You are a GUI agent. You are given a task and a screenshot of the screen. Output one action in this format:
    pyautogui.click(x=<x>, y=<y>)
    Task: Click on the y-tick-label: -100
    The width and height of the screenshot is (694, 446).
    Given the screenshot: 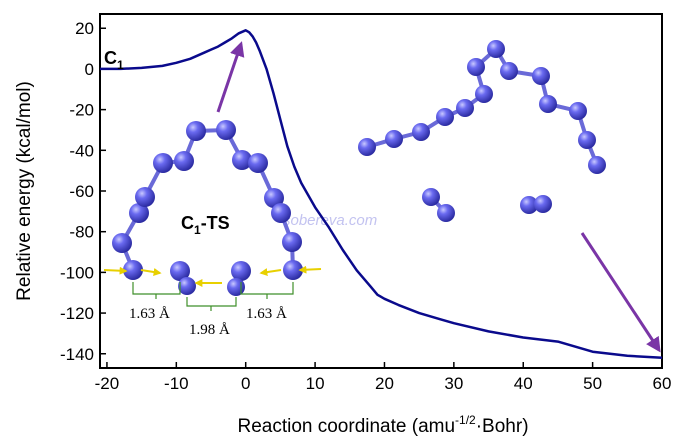 What is the action you would take?
    pyautogui.click(x=77, y=272)
    